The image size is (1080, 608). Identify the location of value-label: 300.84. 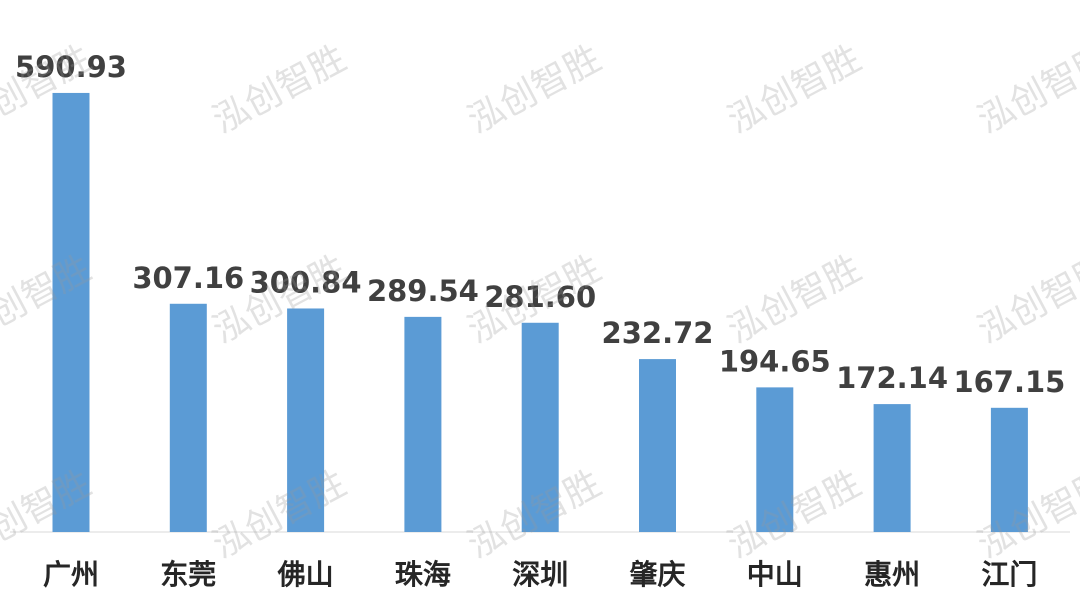
(306, 282).